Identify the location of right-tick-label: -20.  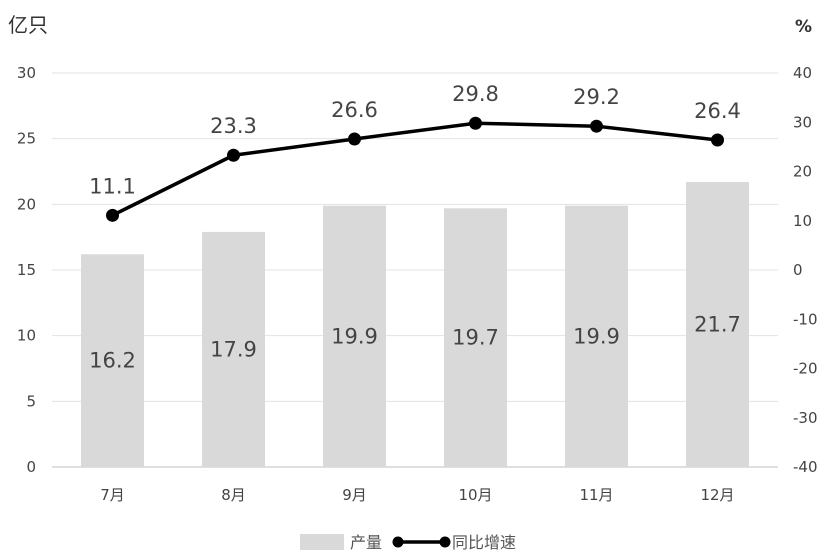
(805, 369).